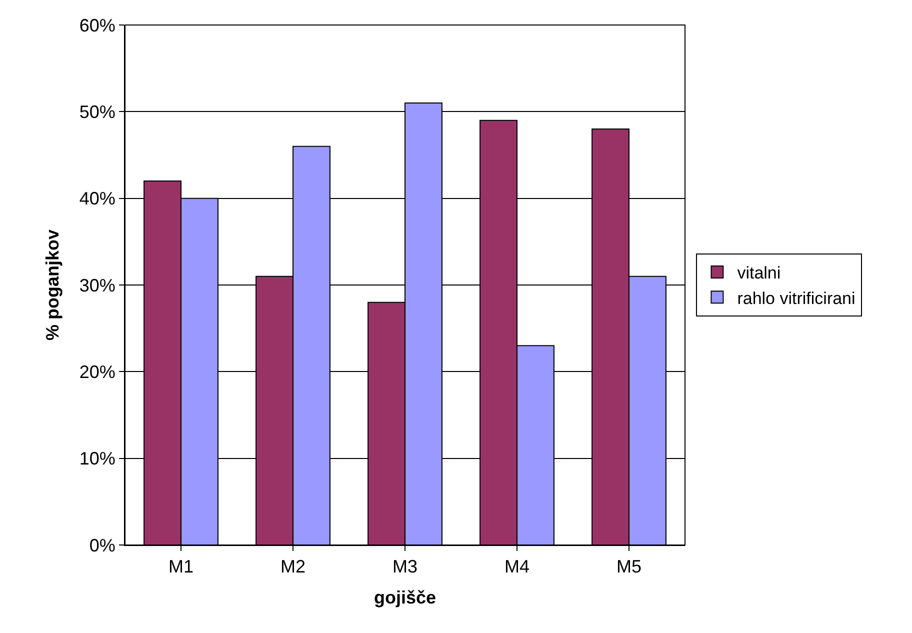 The width and height of the screenshot is (912, 633). What do you see at coordinates (97, 112) in the screenshot?
I see `y-tick-label: 50%` at bounding box center [97, 112].